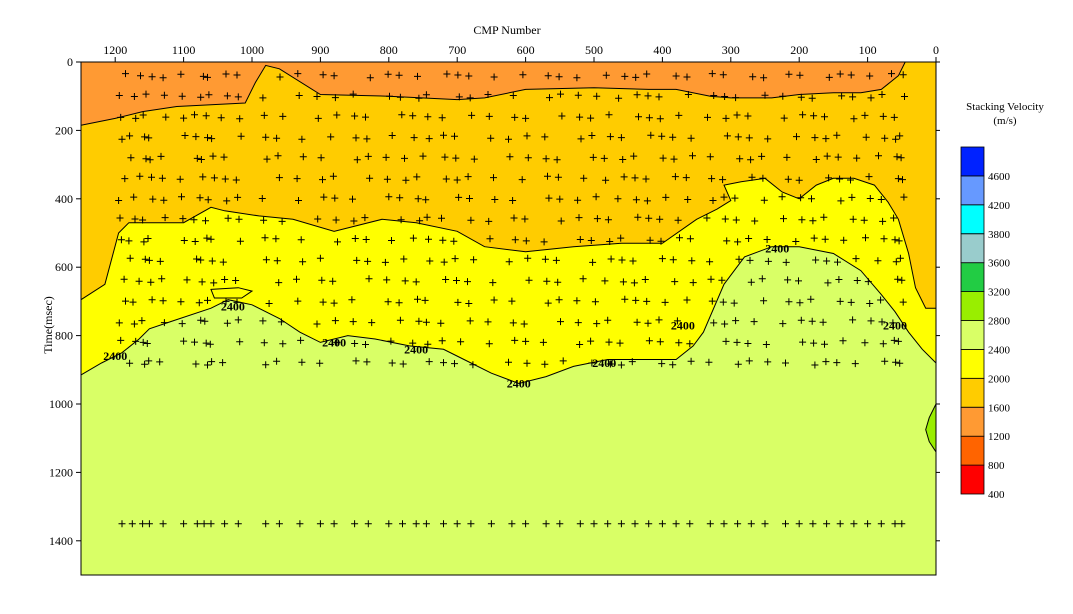 The image size is (1073, 614). What do you see at coordinates (1005, 121) in the screenshot?
I see `colorbar-unit: (m/s)` at bounding box center [1005, 121].